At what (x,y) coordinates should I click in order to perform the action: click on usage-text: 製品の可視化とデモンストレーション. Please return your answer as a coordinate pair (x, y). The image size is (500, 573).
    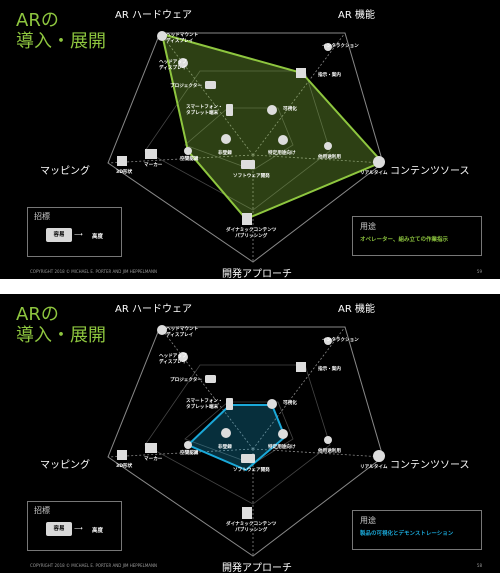
    Looking at the image, I should click on (407, 534).